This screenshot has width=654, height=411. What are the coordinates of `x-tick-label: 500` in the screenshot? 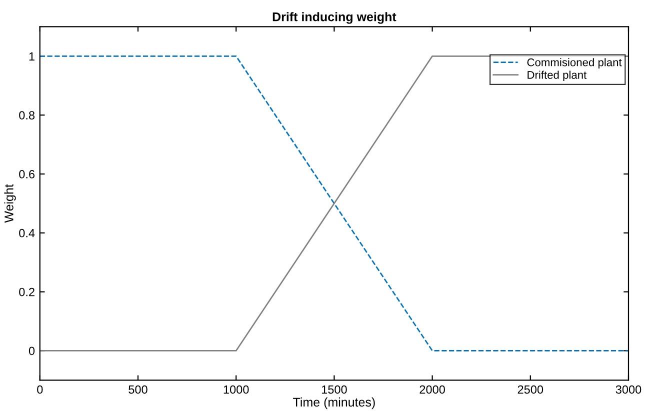 It's located at (138, 389).